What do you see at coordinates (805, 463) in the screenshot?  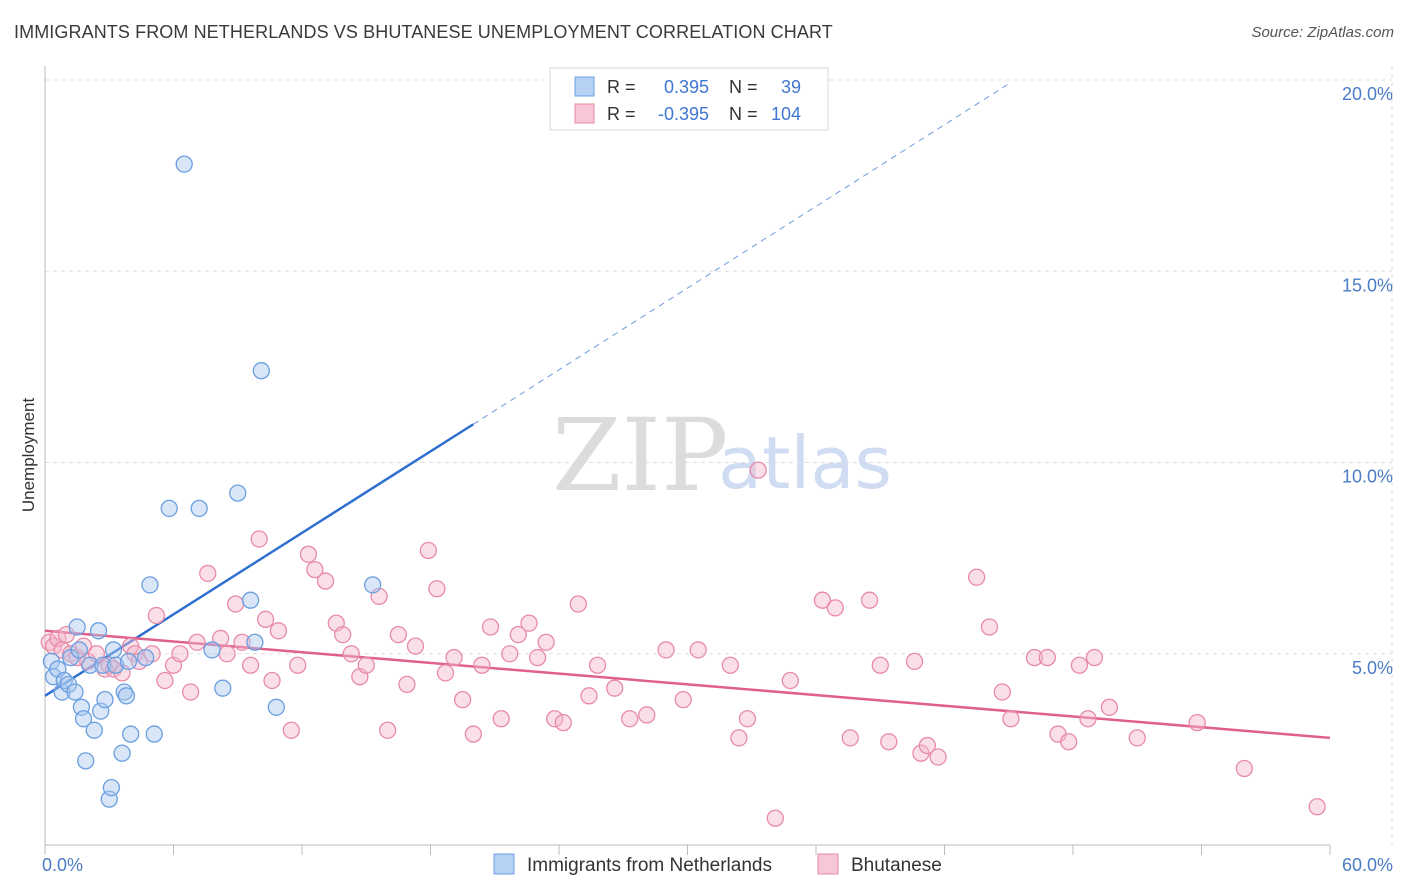 I see `watermark-atlas: atlas` at bounding box center [805, 463].